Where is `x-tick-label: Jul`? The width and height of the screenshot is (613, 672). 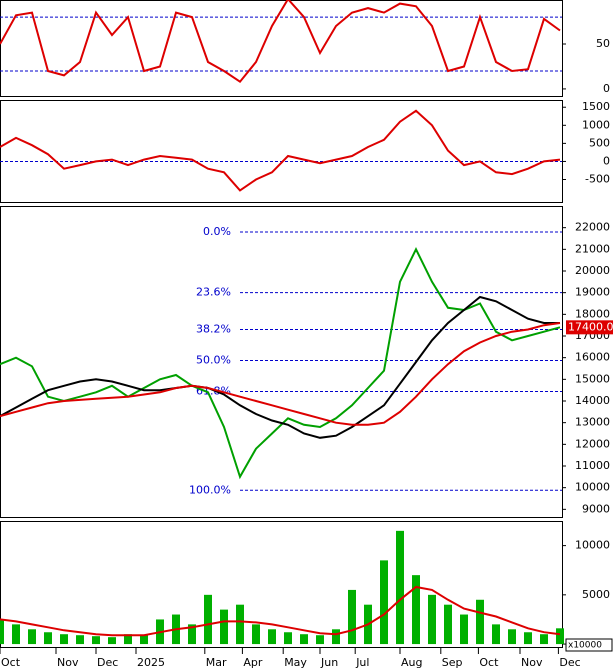 x-tick-label: Jul is located at coordinates (362, 662).